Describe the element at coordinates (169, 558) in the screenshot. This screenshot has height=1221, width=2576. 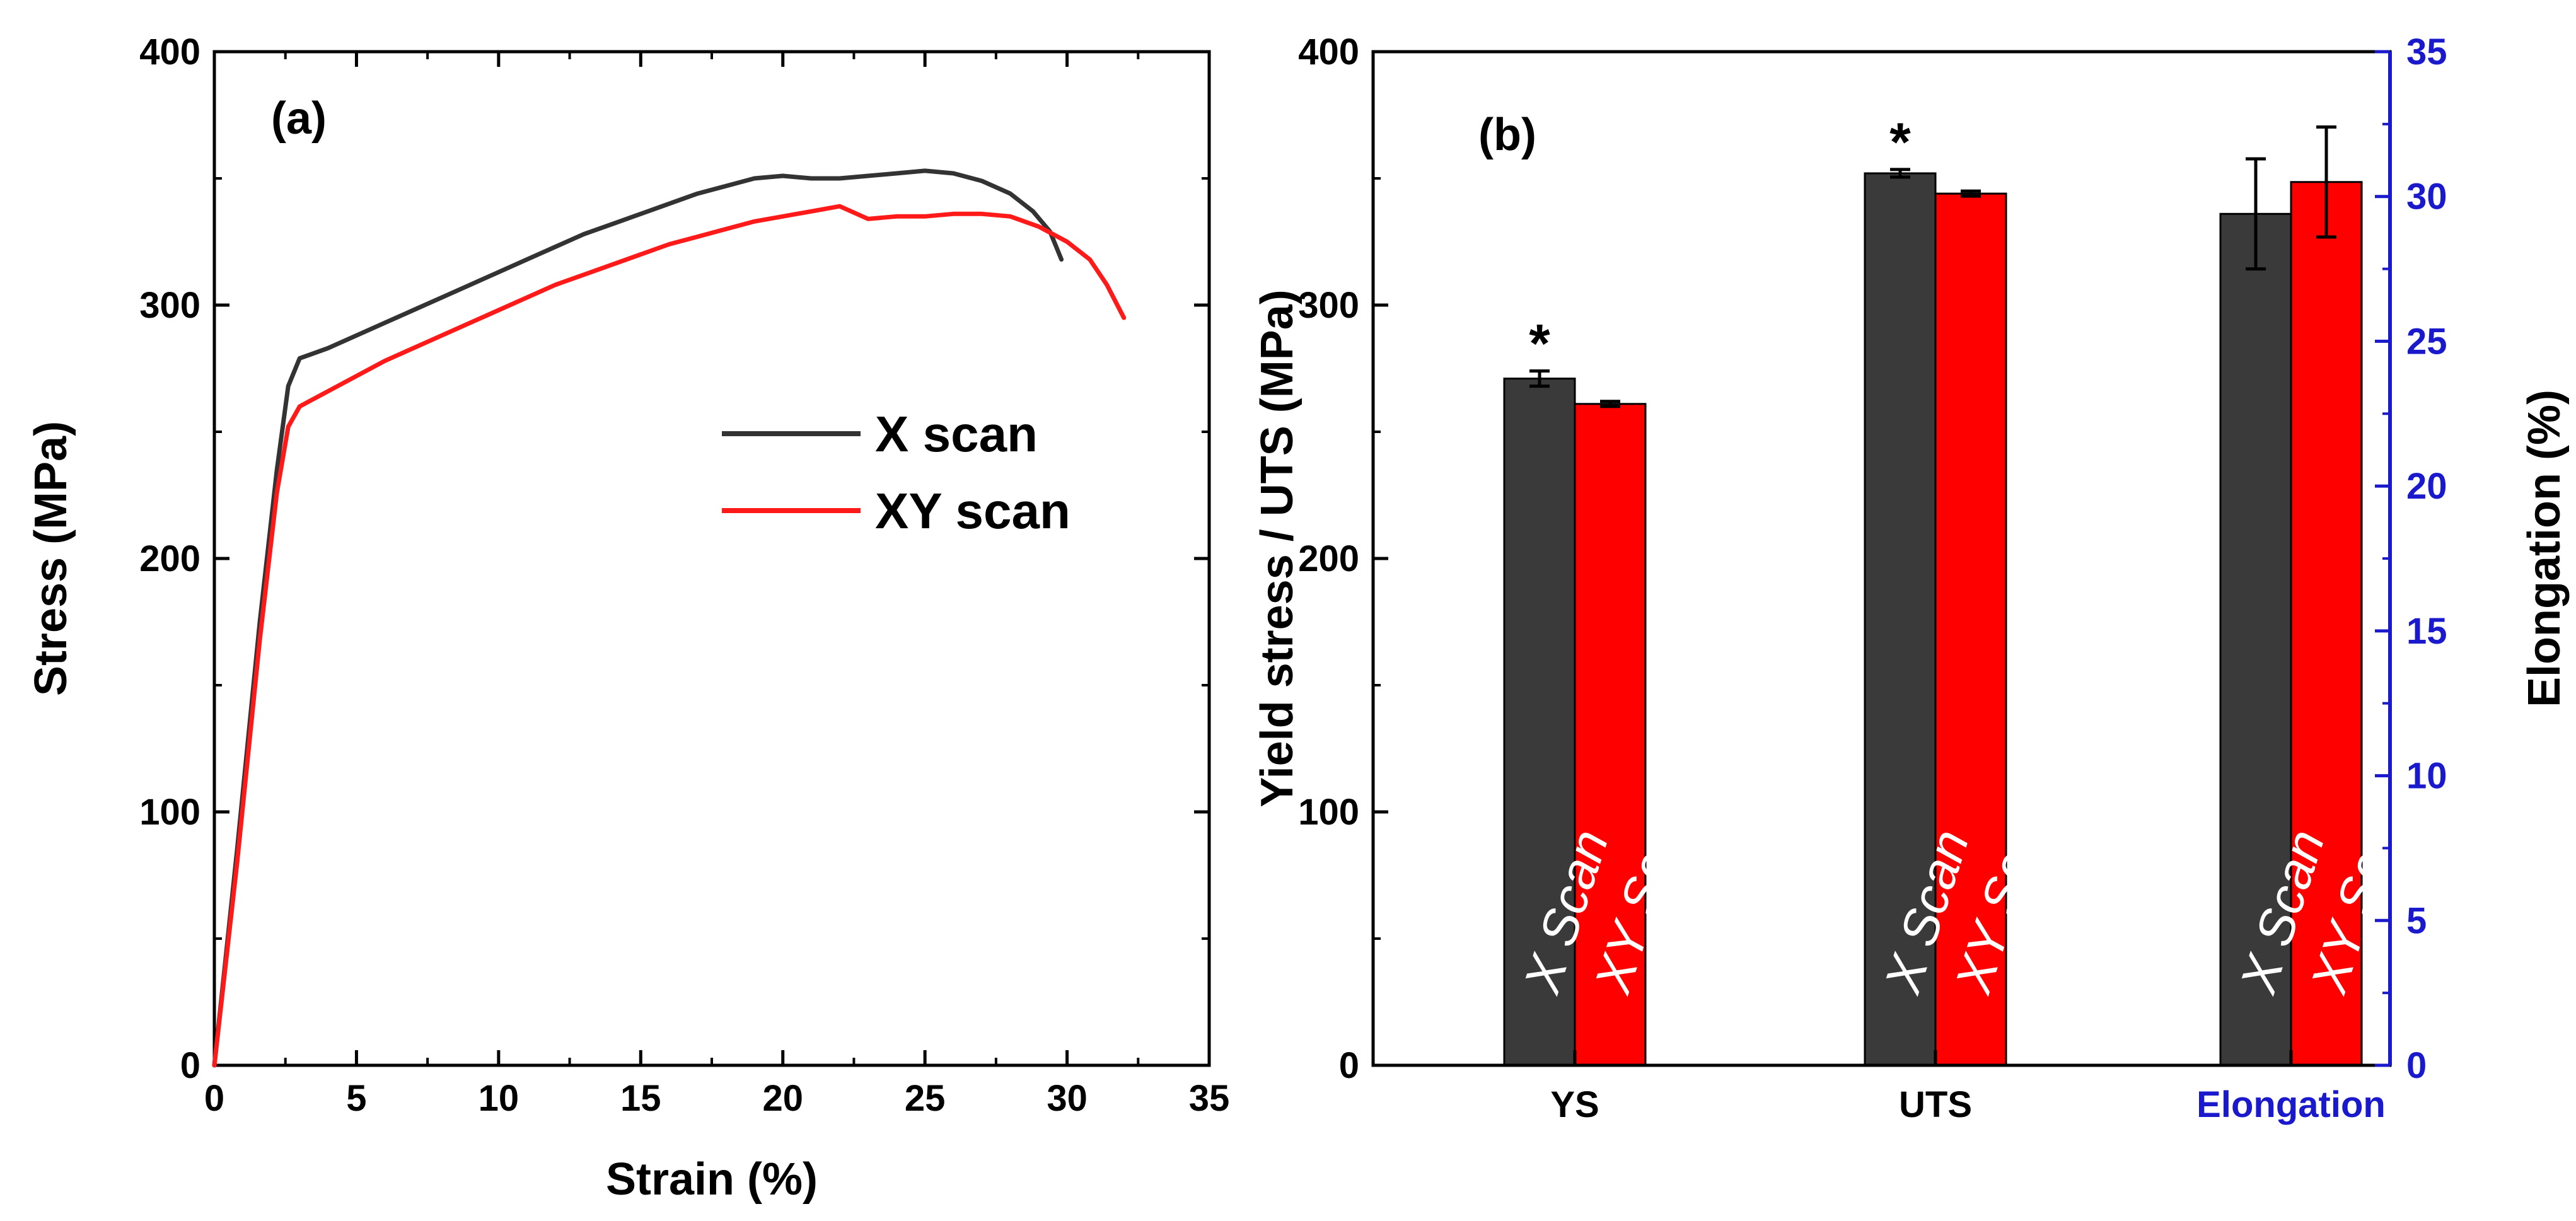
I see `panel-a-y-tick-label: 200` at that location.